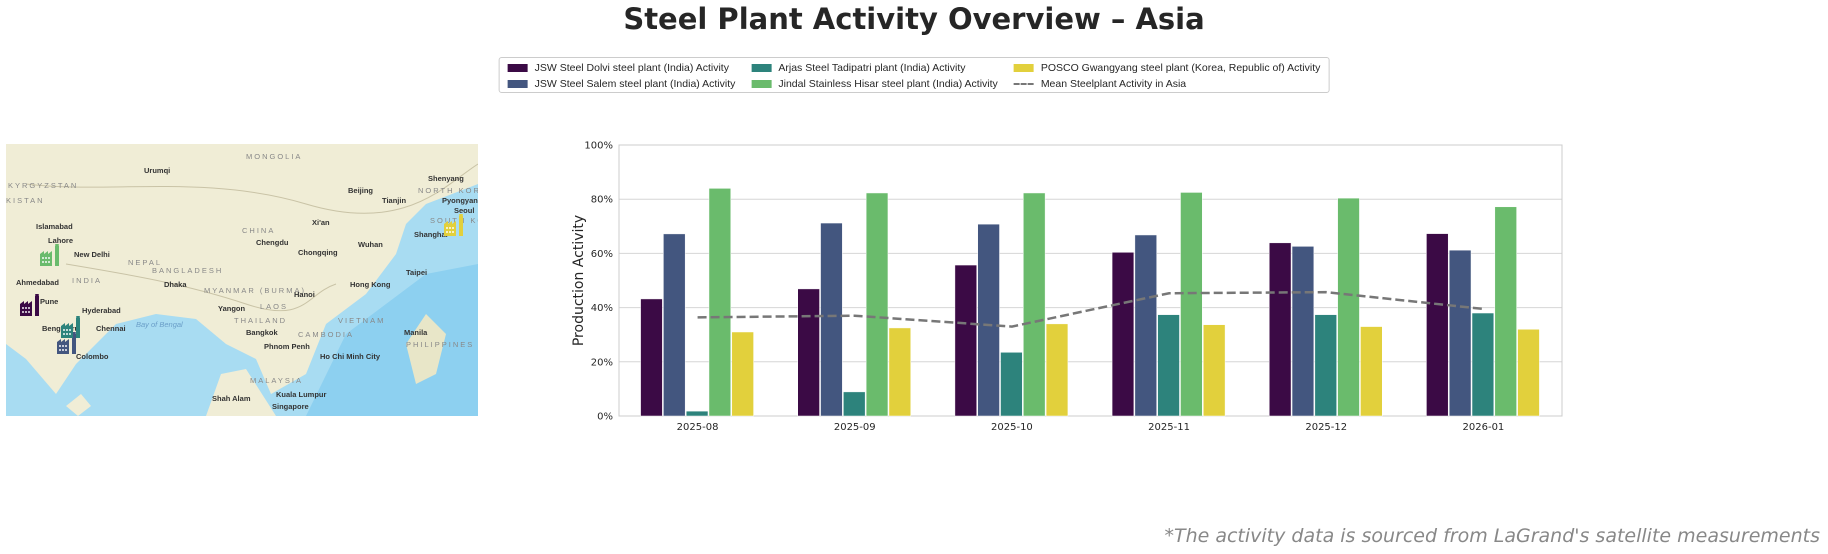 The width and height of the screenshot is (1828, 554). What do you see at coordinates (602, 362) in the screenshot?
I see `y-tick-label: 20%` at bounding box center [602, 362].